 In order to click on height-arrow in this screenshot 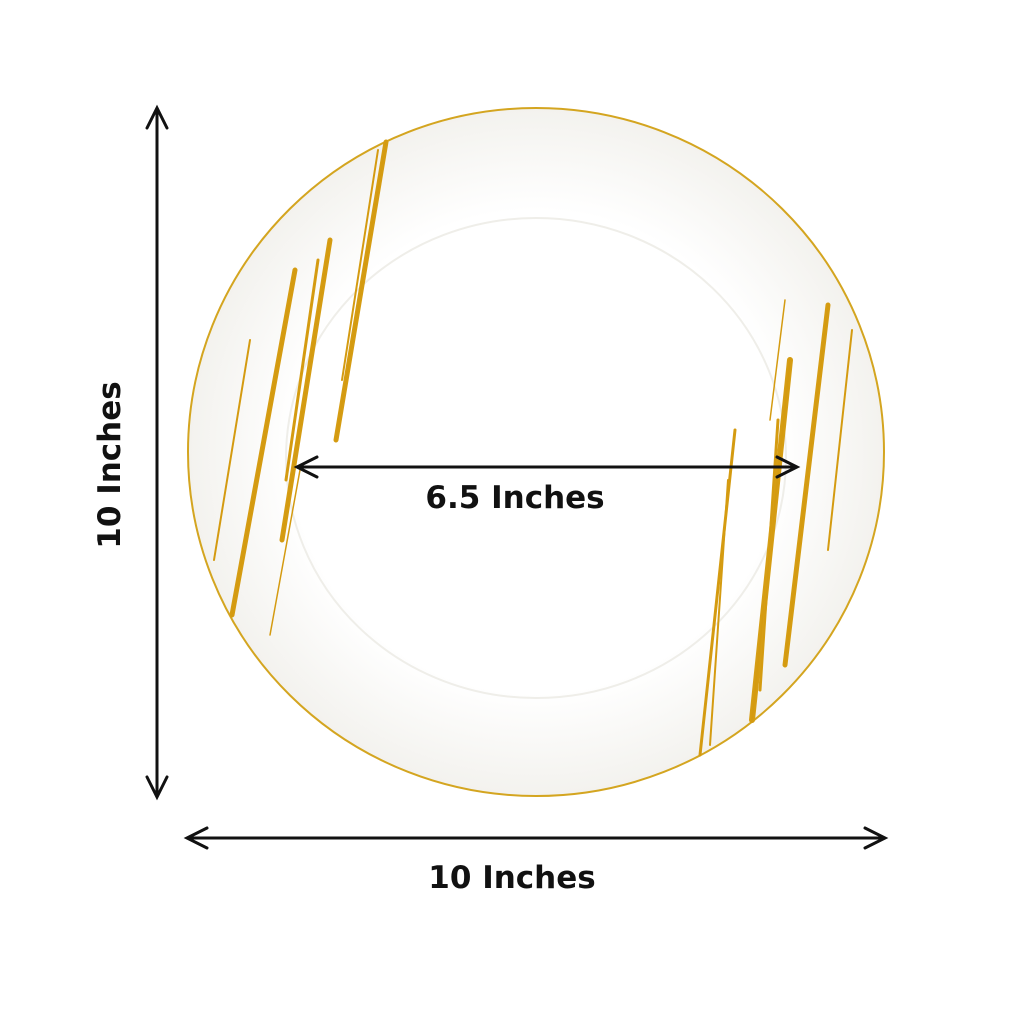, I will do `click(157, 452)`.